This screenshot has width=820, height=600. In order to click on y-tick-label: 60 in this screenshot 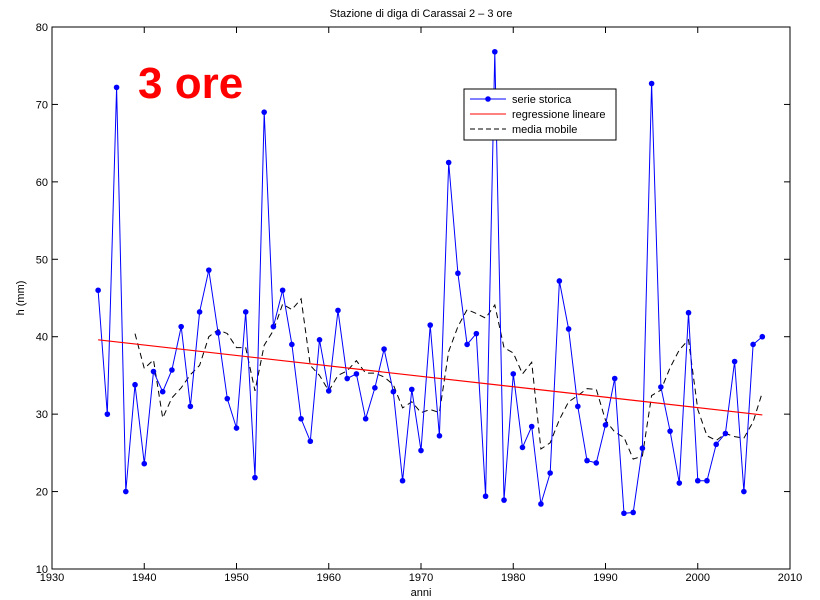, I will do `click(42, 183)`.